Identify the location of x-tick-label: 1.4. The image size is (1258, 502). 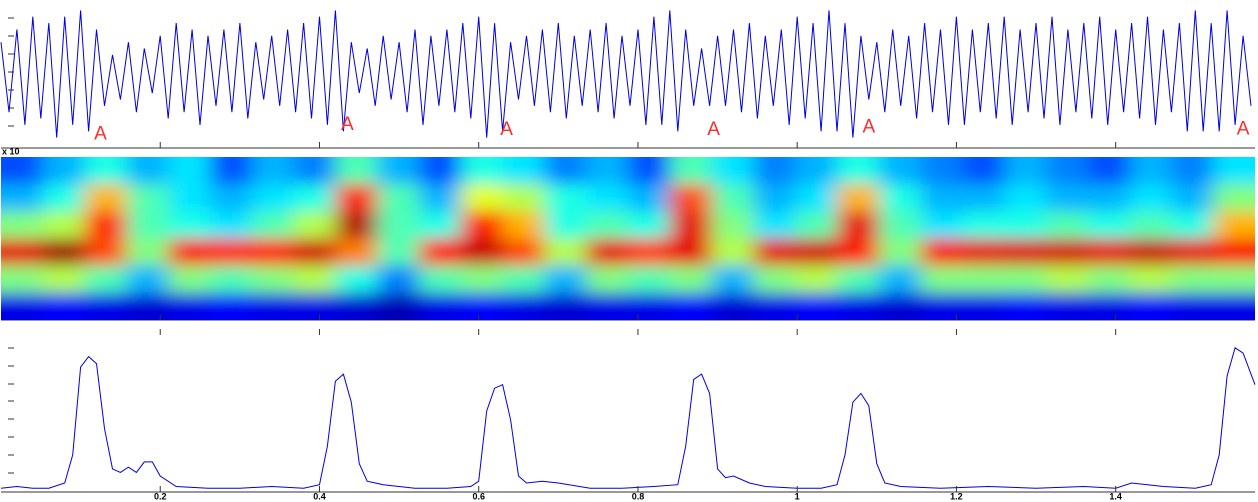
(1115, 496).